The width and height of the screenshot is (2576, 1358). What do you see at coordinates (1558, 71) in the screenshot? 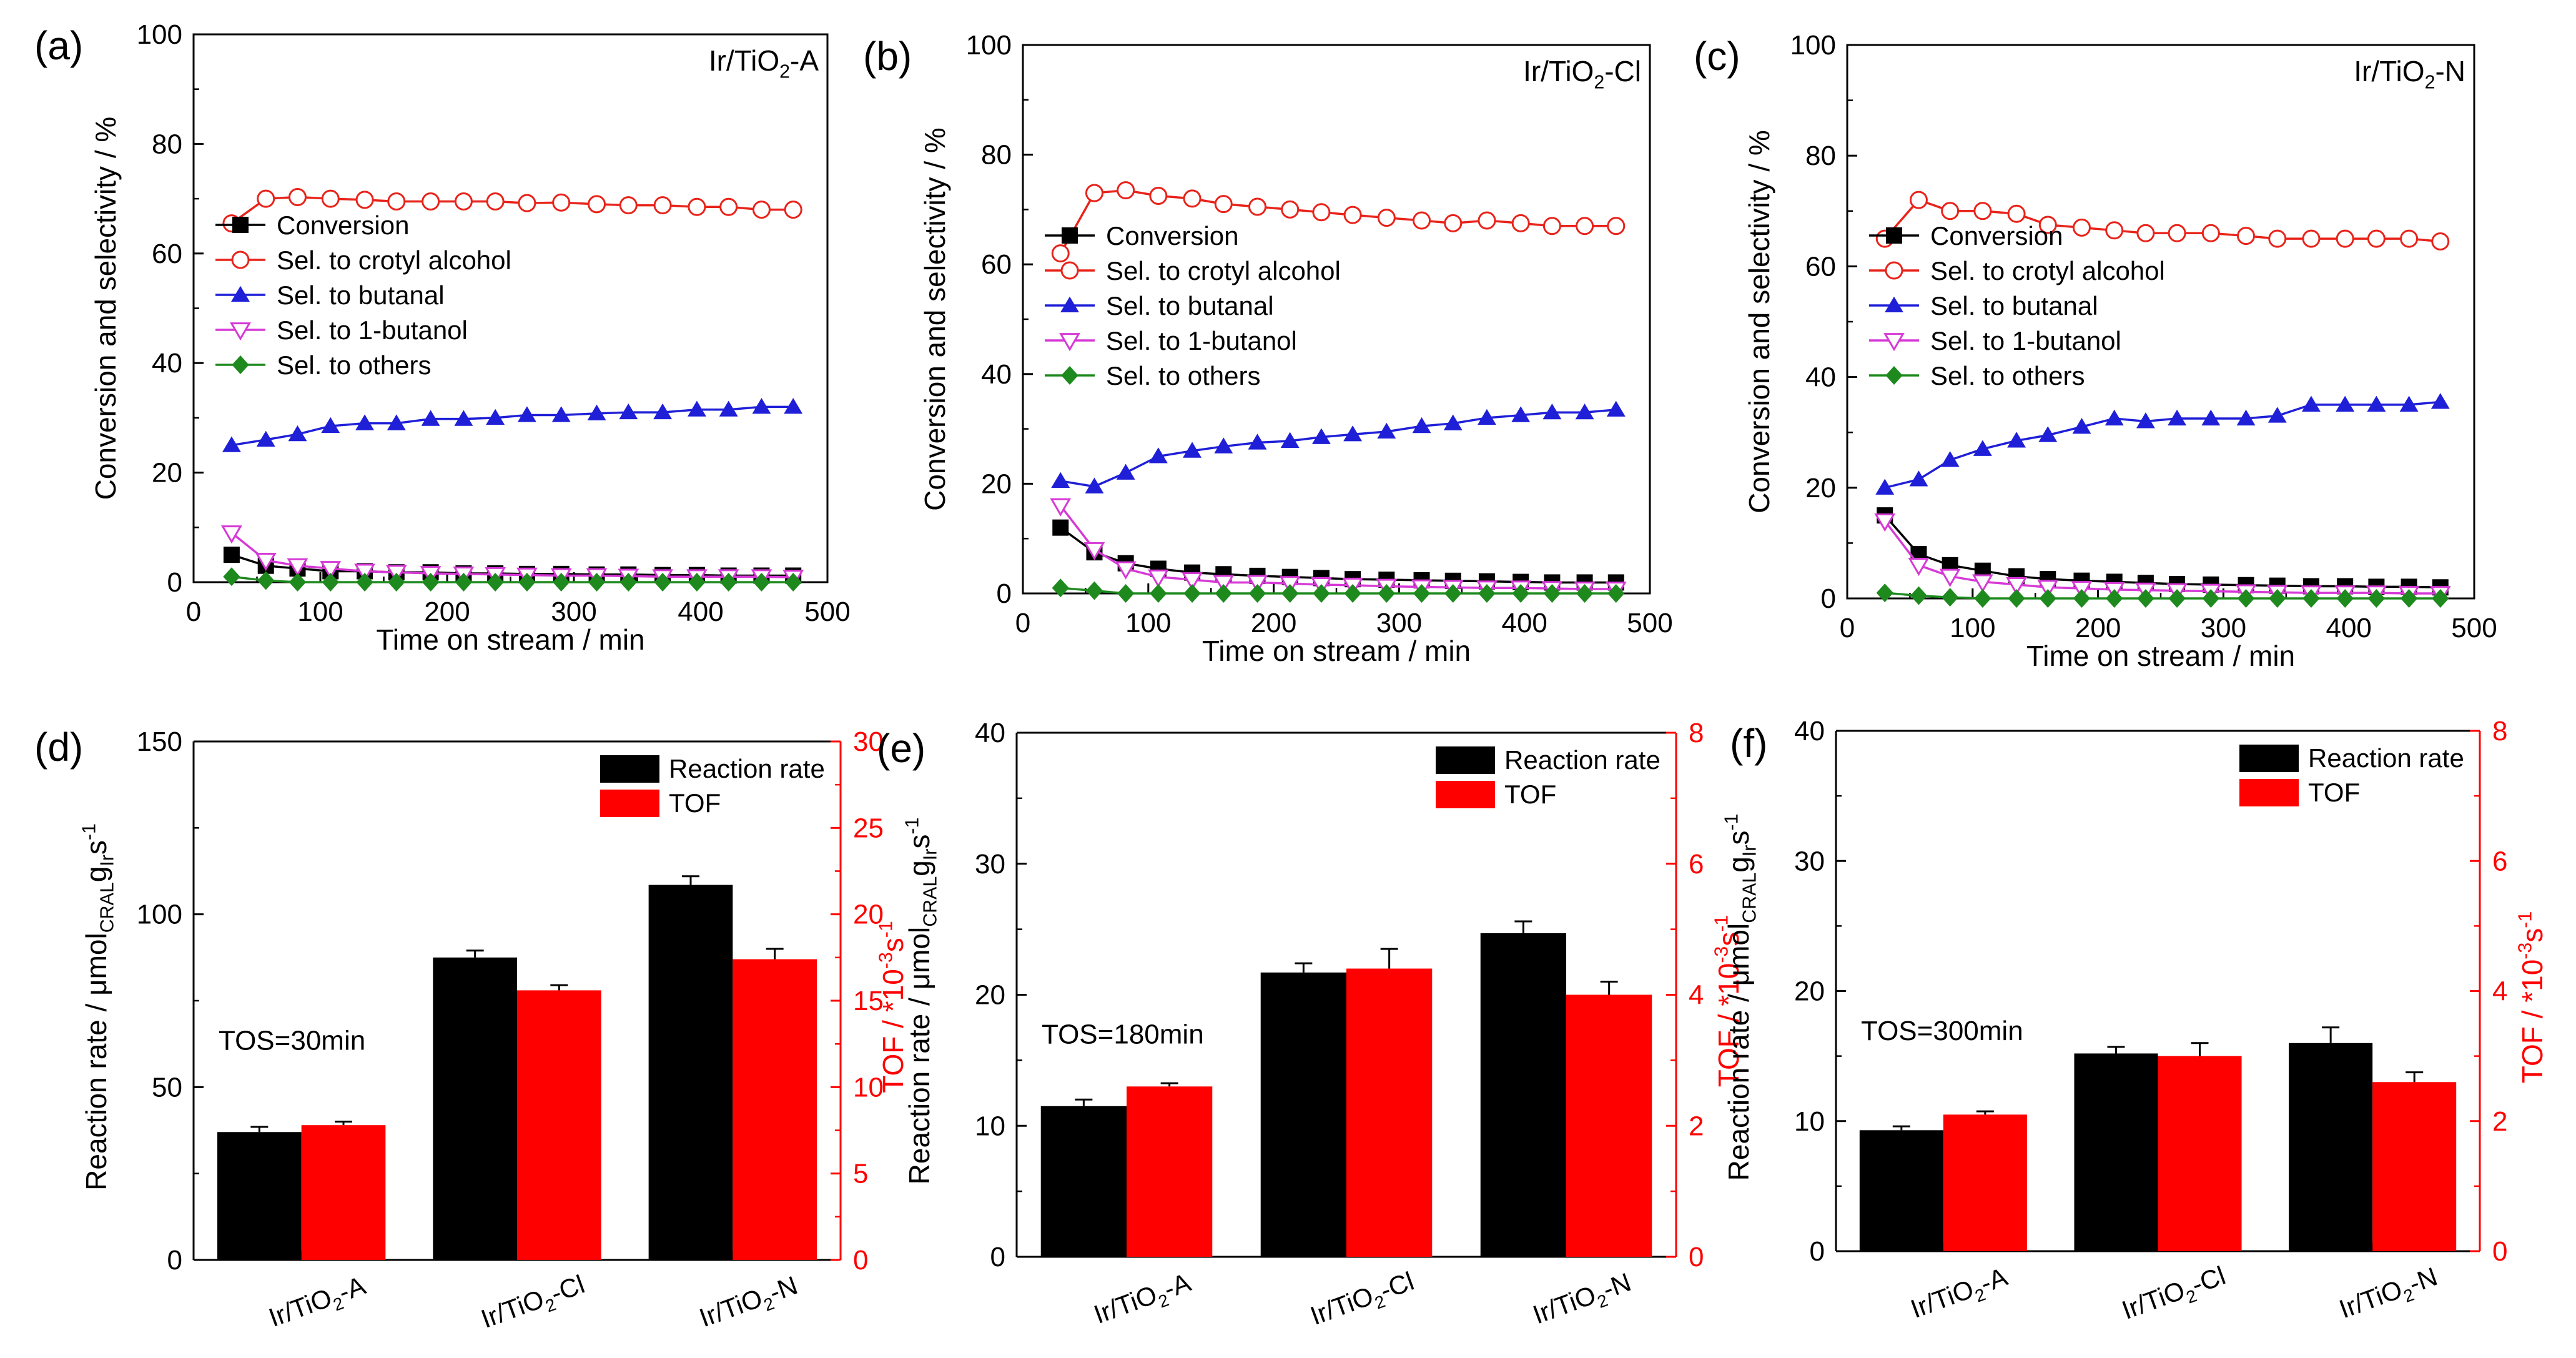
I see `catalyst-label-part: Ir/TiO` at bounding box center [1558, 71].